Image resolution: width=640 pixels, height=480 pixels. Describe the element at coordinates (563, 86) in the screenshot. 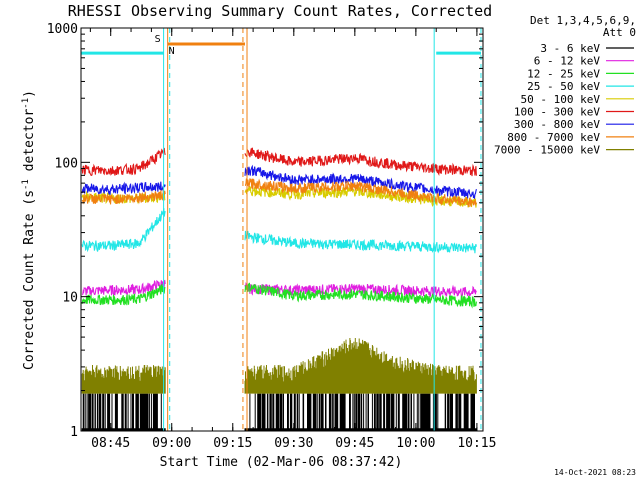

I see `legend-label: 25 - 50 keV` at that location.